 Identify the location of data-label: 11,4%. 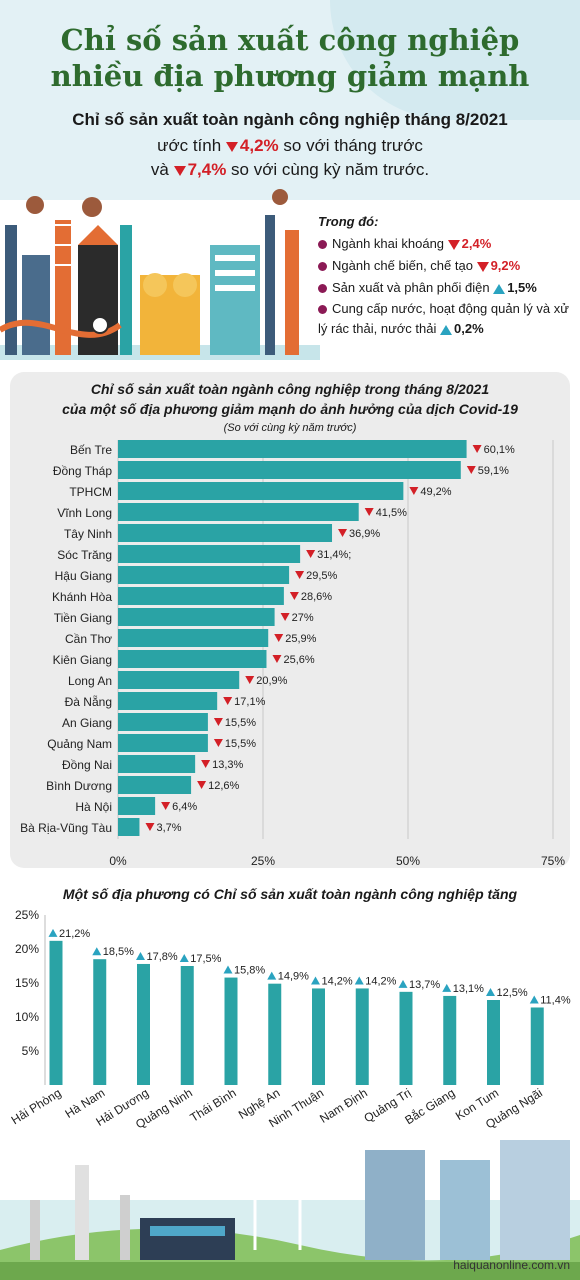
(555, 1000).